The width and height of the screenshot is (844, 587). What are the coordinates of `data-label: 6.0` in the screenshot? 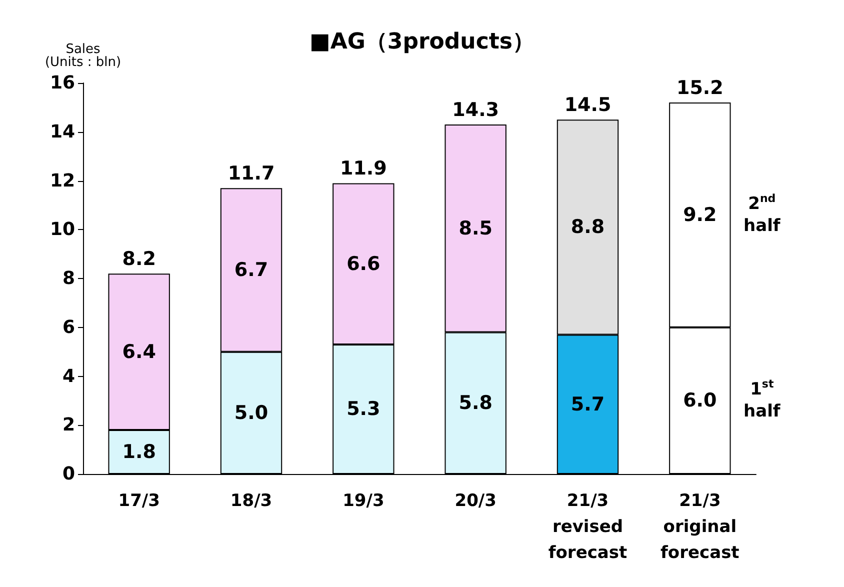 It's located at (700, 401).